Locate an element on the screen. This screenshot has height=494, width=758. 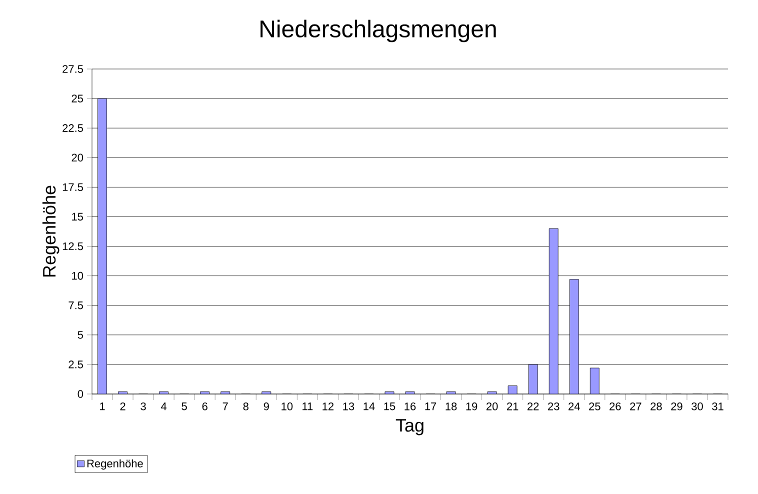
x-tick-label: 3 is located at coordinates (143, 406).